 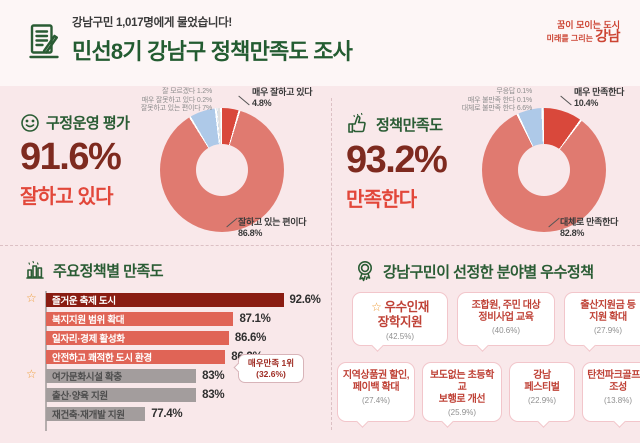 I want to click on survey-subtitle: 강남구민 1,017명에게 물었습니다!, so click(x=152, y=23).